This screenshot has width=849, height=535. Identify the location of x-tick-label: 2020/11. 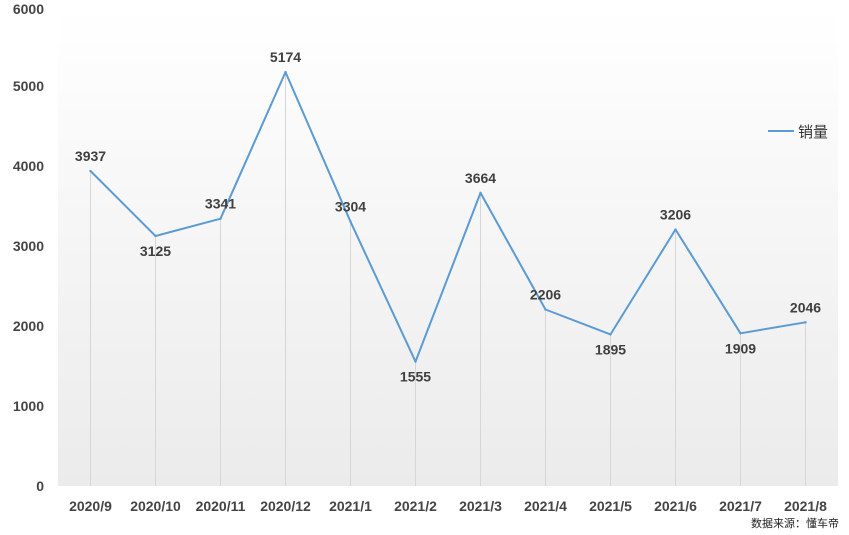
(221, 506).